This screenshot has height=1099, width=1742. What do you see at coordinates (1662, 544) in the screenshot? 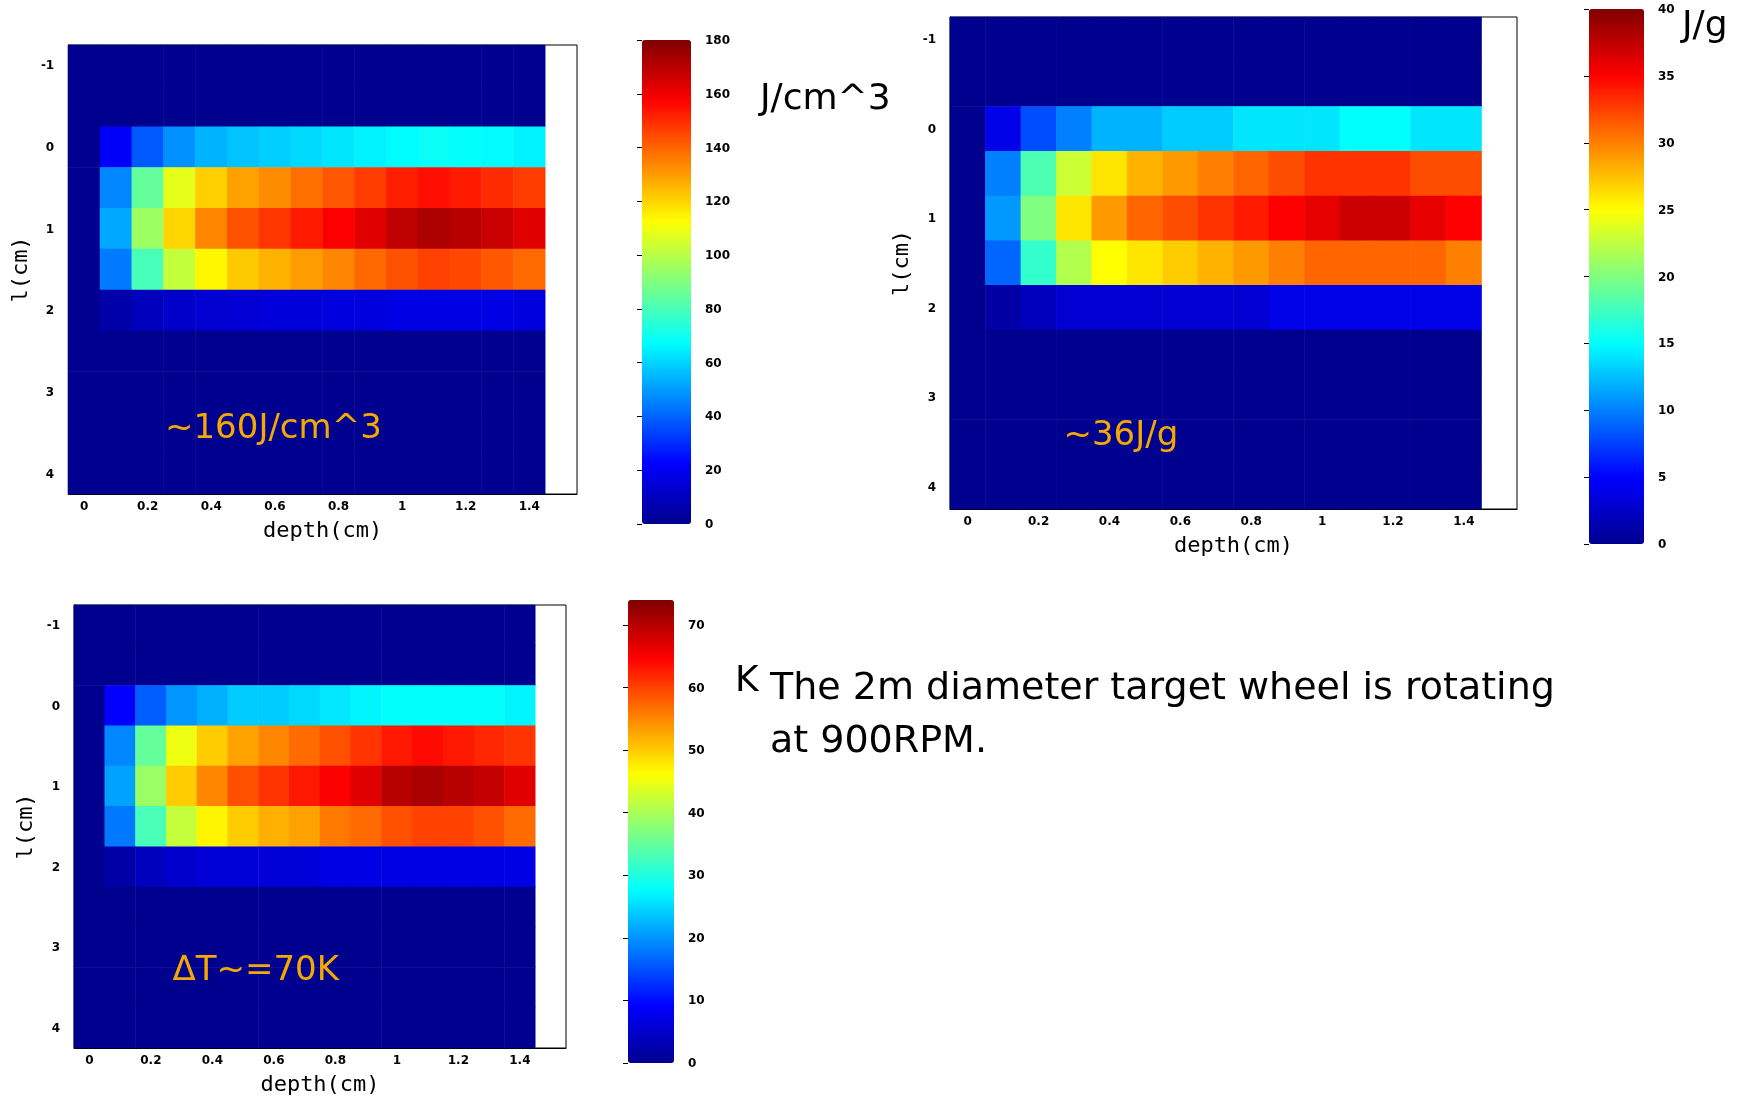
I see `color-bar-label: 0` at bounding box center [1662, 544].